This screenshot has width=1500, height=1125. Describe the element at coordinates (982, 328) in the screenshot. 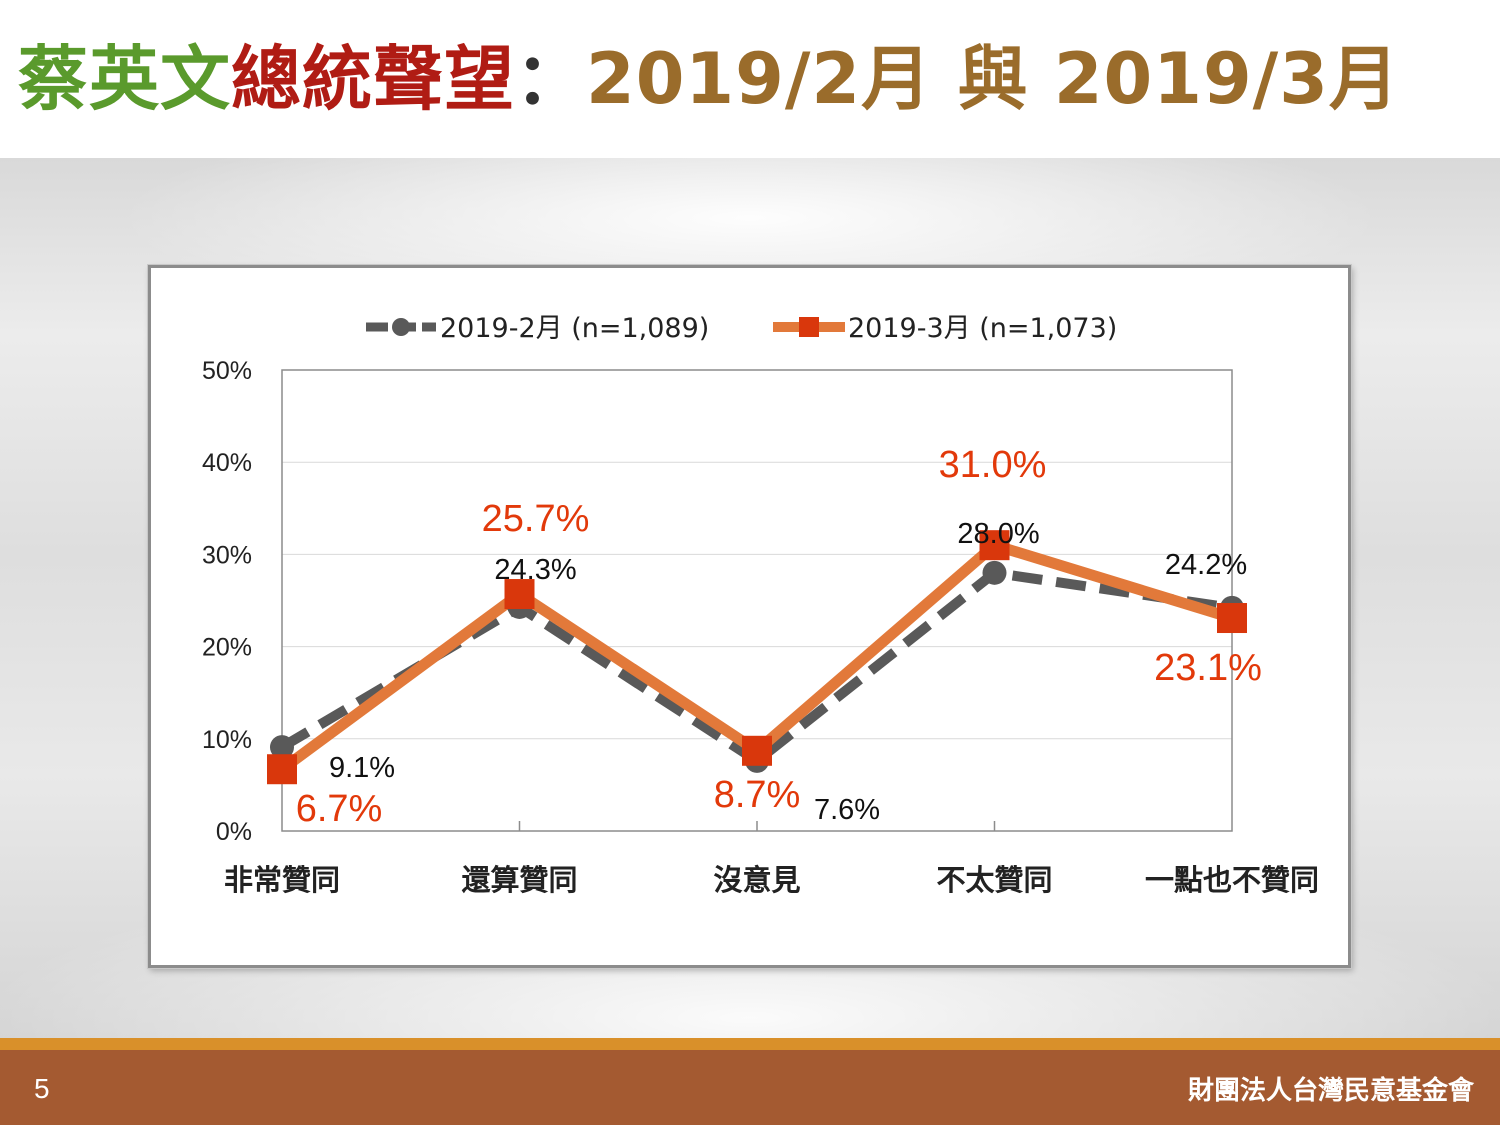

I see `legend-label-mar: 2019-3月 (n=1,073)` at that location.